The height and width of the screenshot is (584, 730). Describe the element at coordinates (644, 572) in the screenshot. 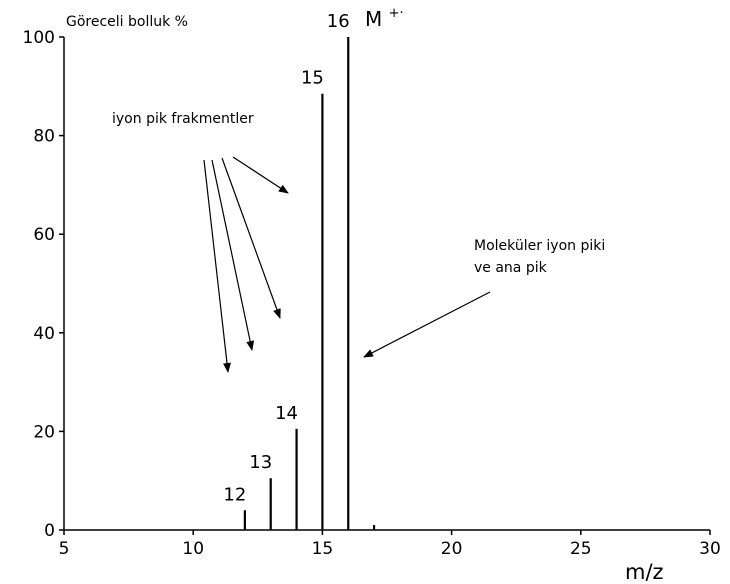

I see `x-axis-title: m/z` at that location.